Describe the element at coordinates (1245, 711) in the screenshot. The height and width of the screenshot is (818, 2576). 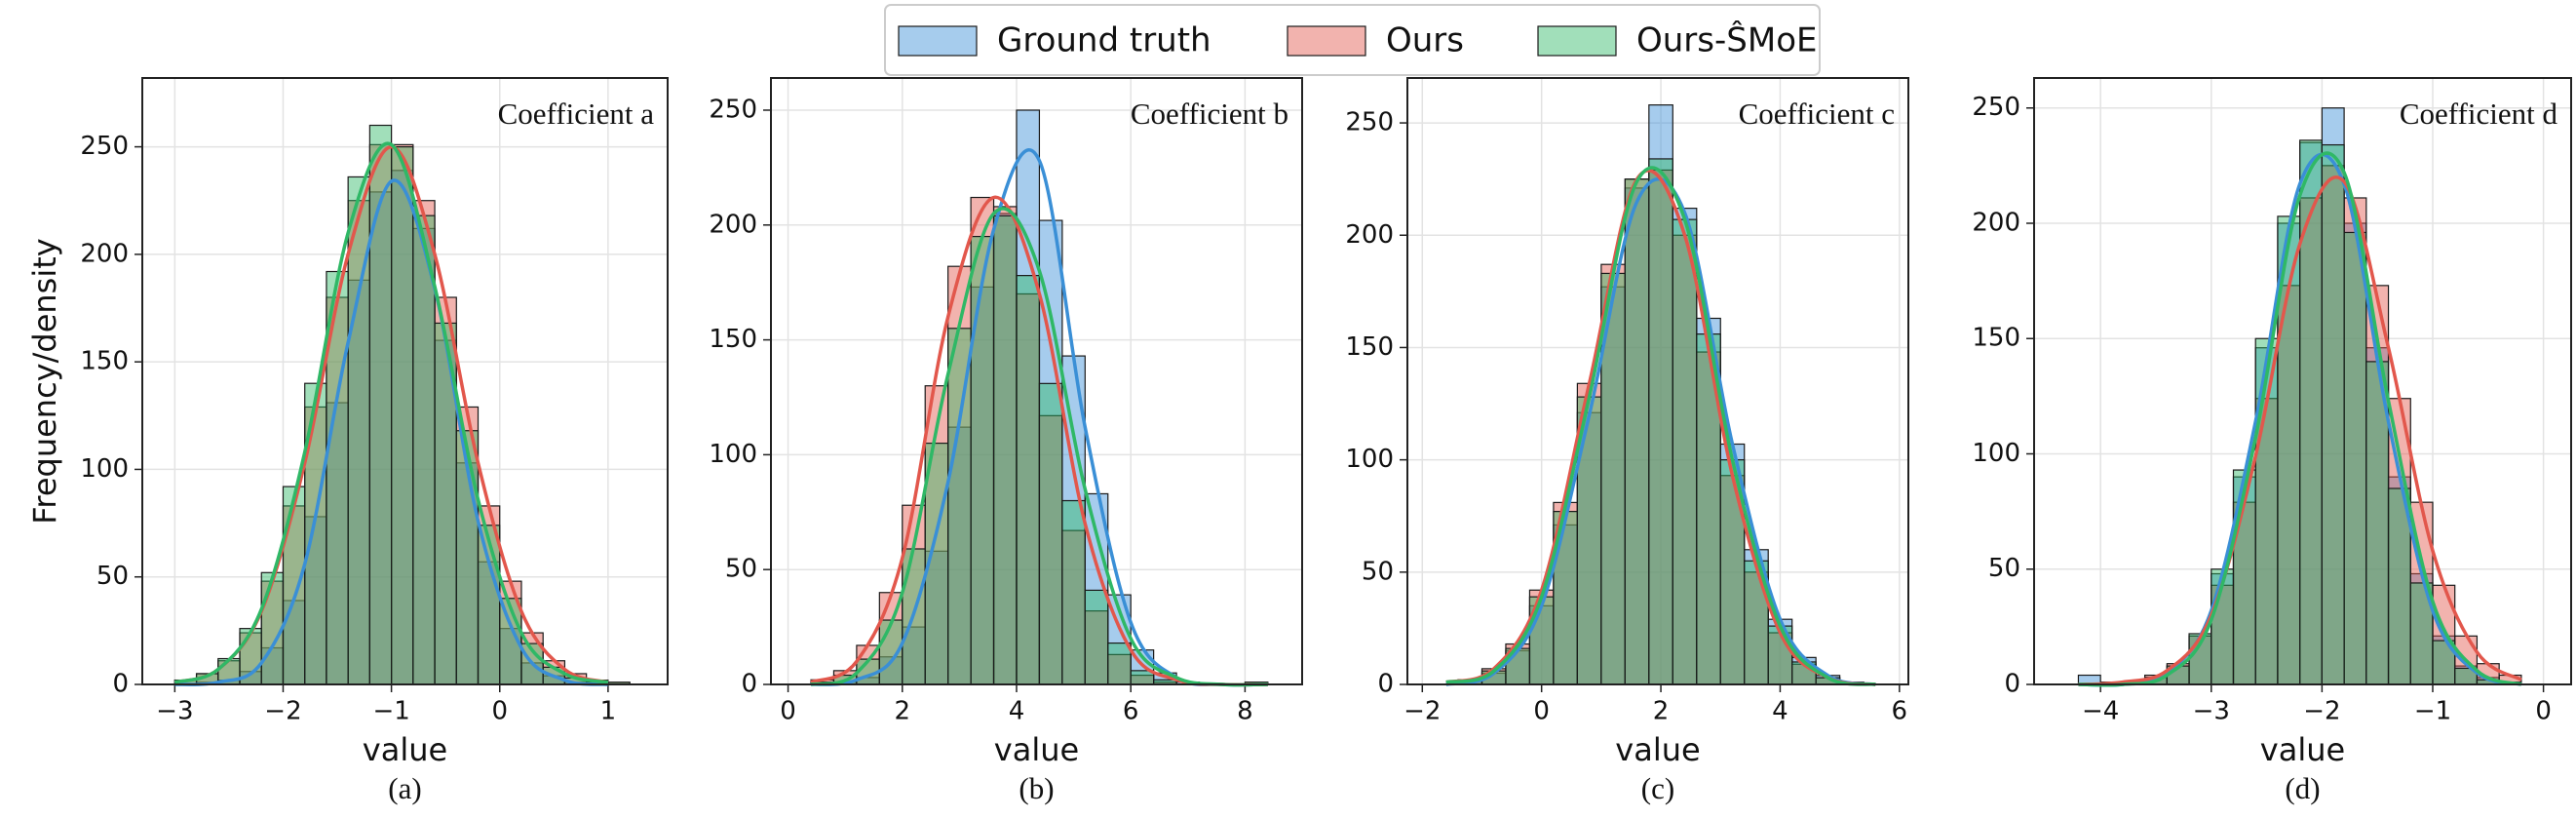
I see `x-tick-label: 8` at that location.